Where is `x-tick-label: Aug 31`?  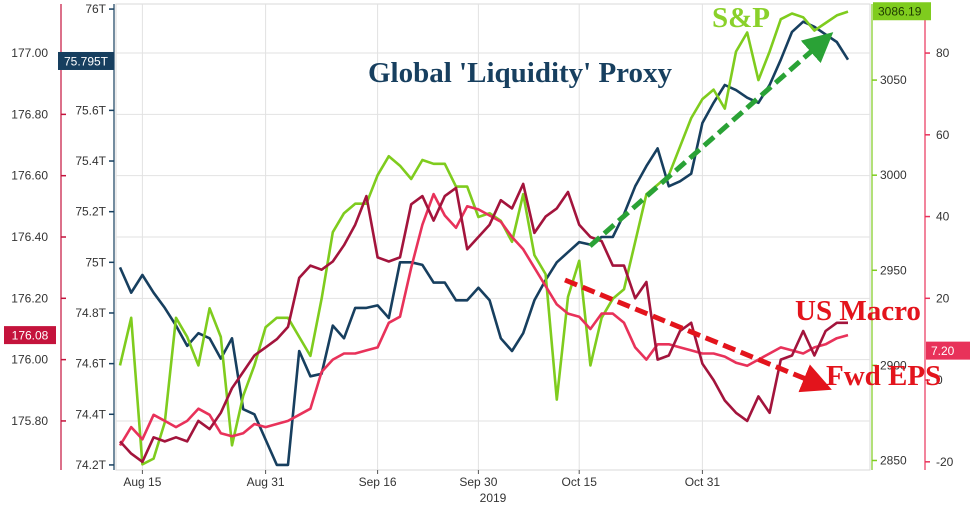 x-tick-label: Aug 31 is located at coordinates (266, 482).